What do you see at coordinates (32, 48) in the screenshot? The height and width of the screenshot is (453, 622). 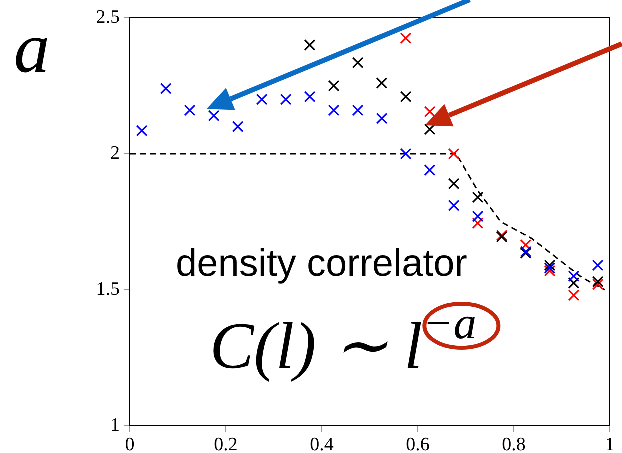 I see `text: a` at bounding box center [32, 48].